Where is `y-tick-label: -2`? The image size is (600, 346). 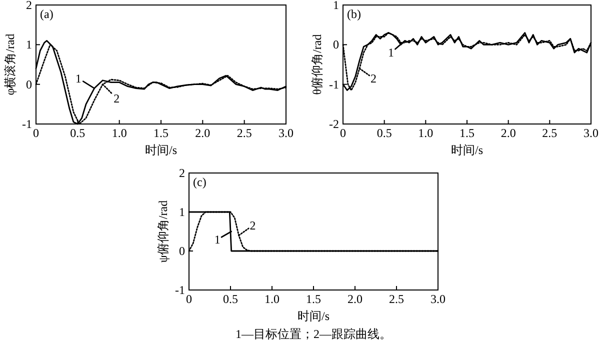
y-tick-label: -2 is located at coordinates (334, 124).